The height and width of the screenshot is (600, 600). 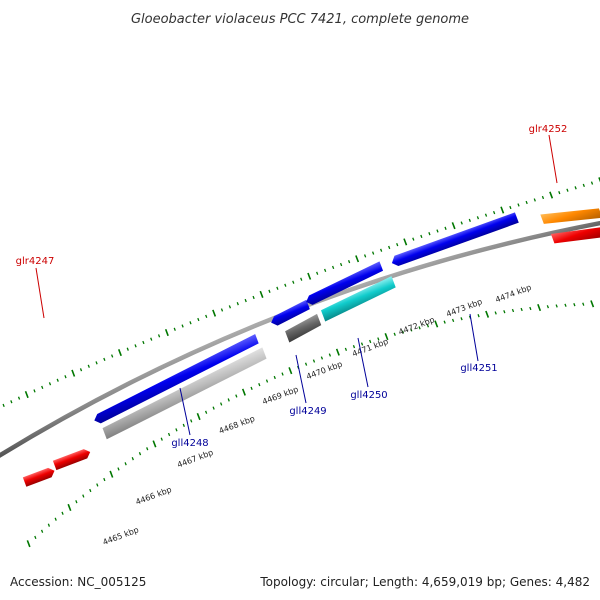 I want to click on scale-label: 4469 kbp, so click(x=280, y=396).